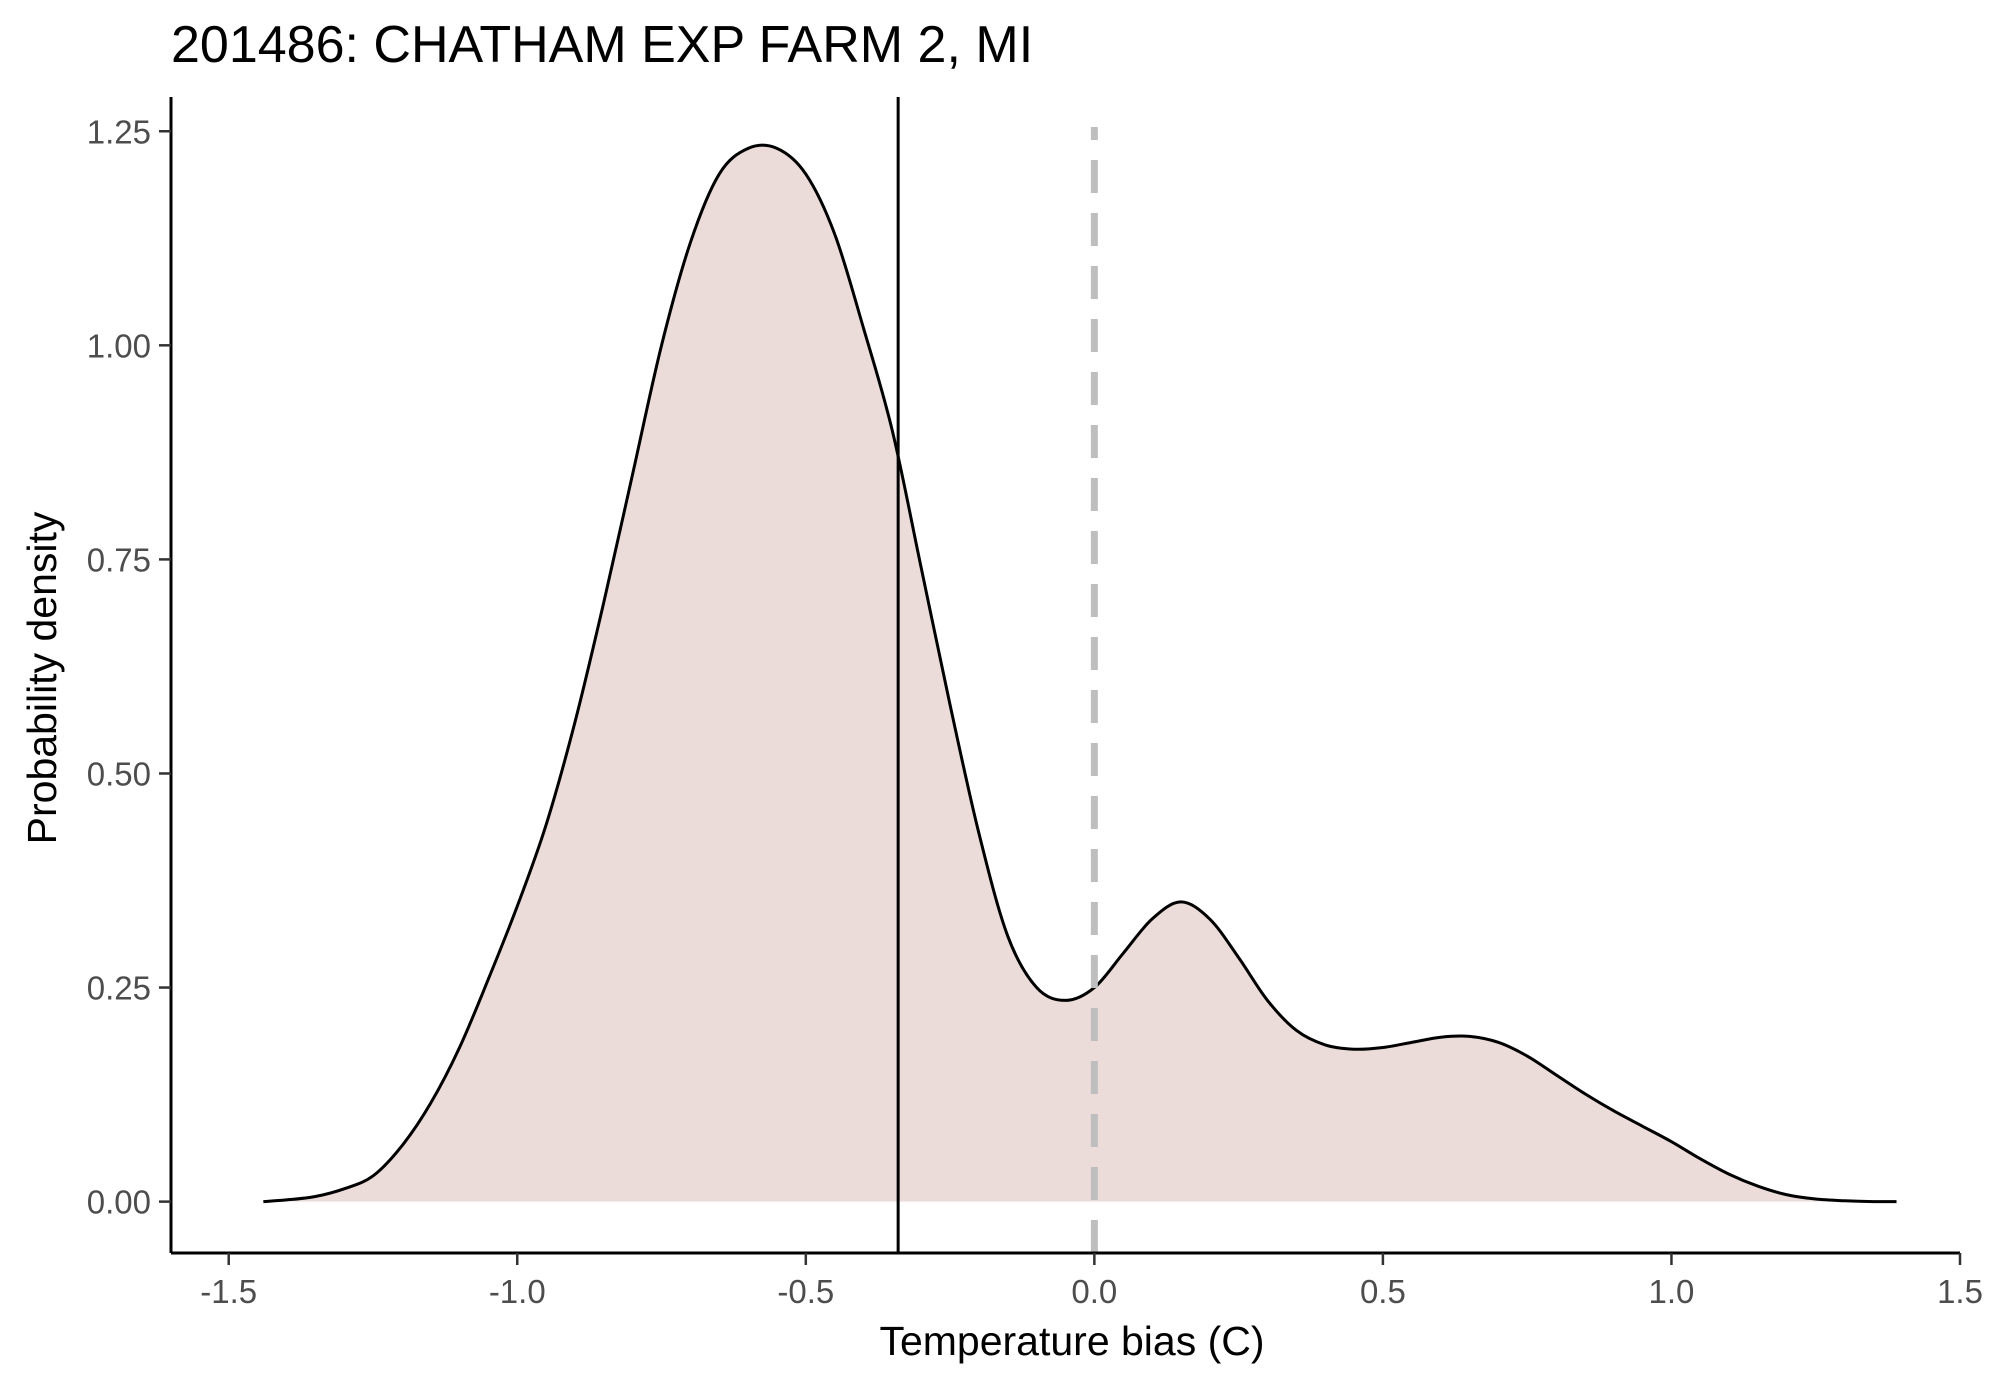 The width and height of the screenshot is (1990, 1384). I want to click on x-tick-label: 0.5, so click(1383, 1291).